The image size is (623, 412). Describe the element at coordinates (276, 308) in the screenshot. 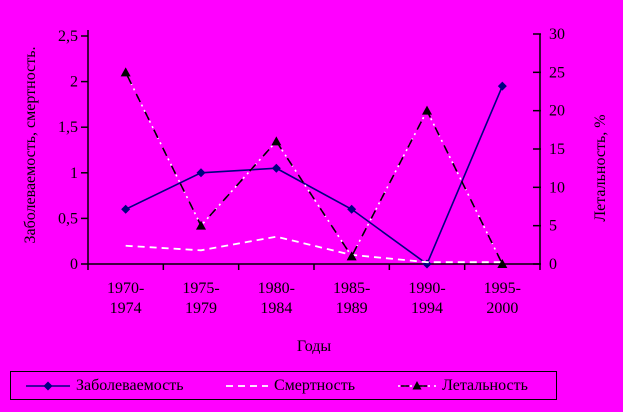

I see `x-category-label: 1984` at that location.